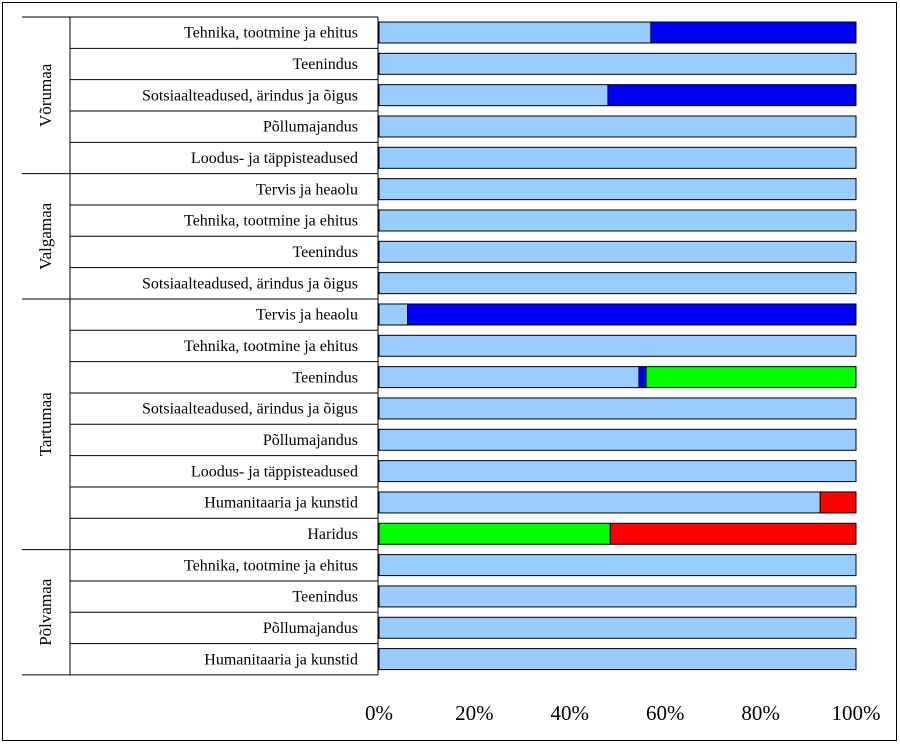  What do you see at coordinates (332, 534) in the screenshot?
I see `category-label: Haridus` at bounding box center [332, 534].